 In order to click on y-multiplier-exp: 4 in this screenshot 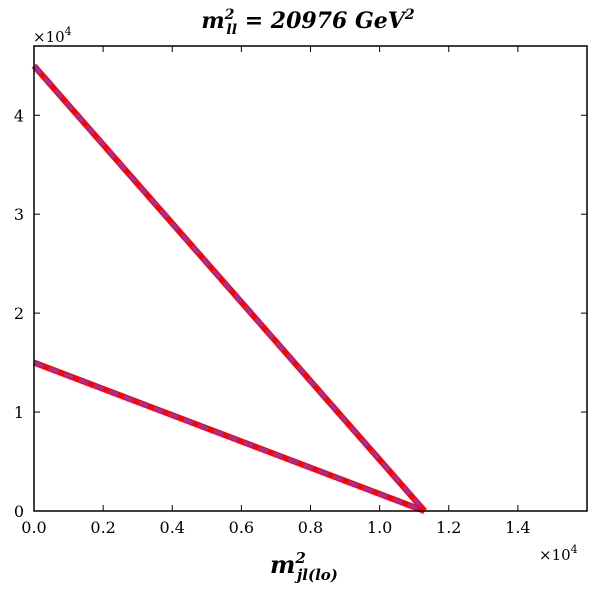, I will do `click(68, 31)`.